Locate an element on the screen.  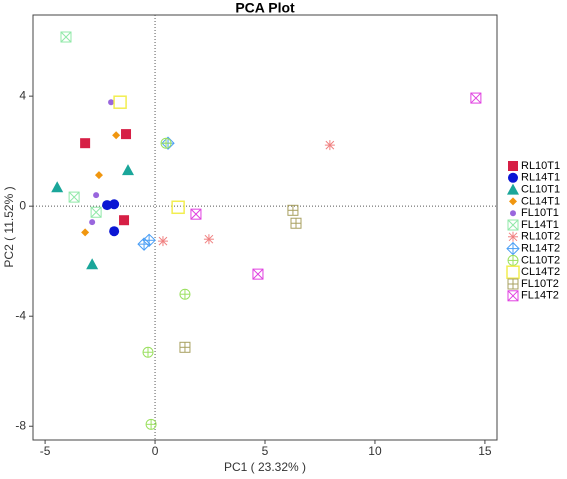
legend-label: CL14T1 is located at coordinates (540, 201).